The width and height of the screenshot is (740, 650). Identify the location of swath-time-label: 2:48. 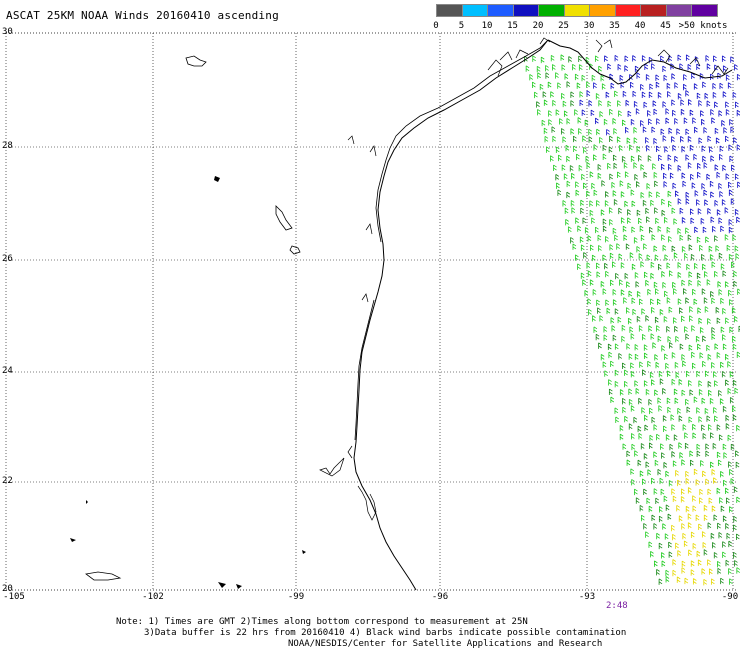
(617, 606).